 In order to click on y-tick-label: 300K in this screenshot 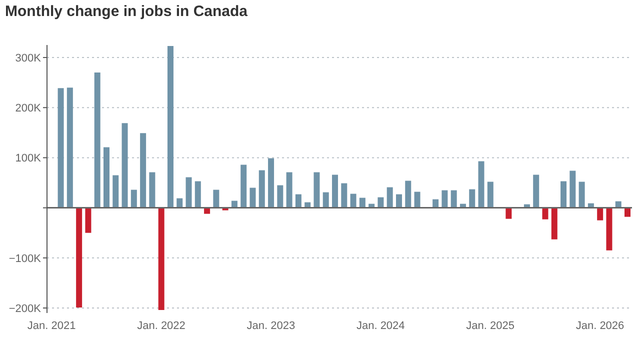, I will do `click(28, 58)`.